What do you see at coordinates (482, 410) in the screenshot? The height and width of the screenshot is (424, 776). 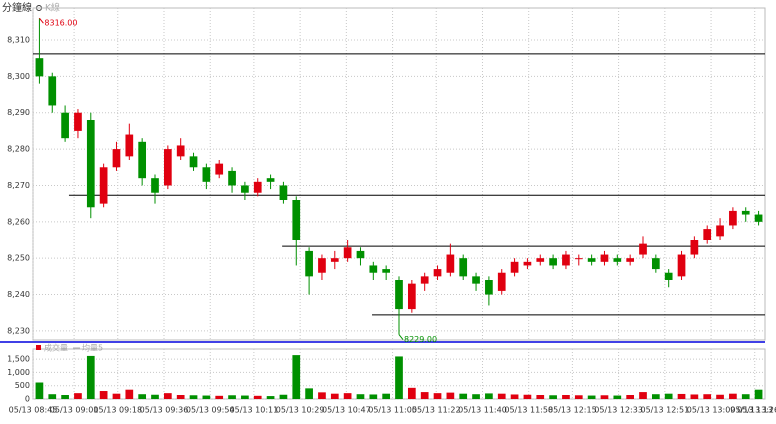 I see `x-tick-label: 05/13 11:40` at bounding box center [482, 410].